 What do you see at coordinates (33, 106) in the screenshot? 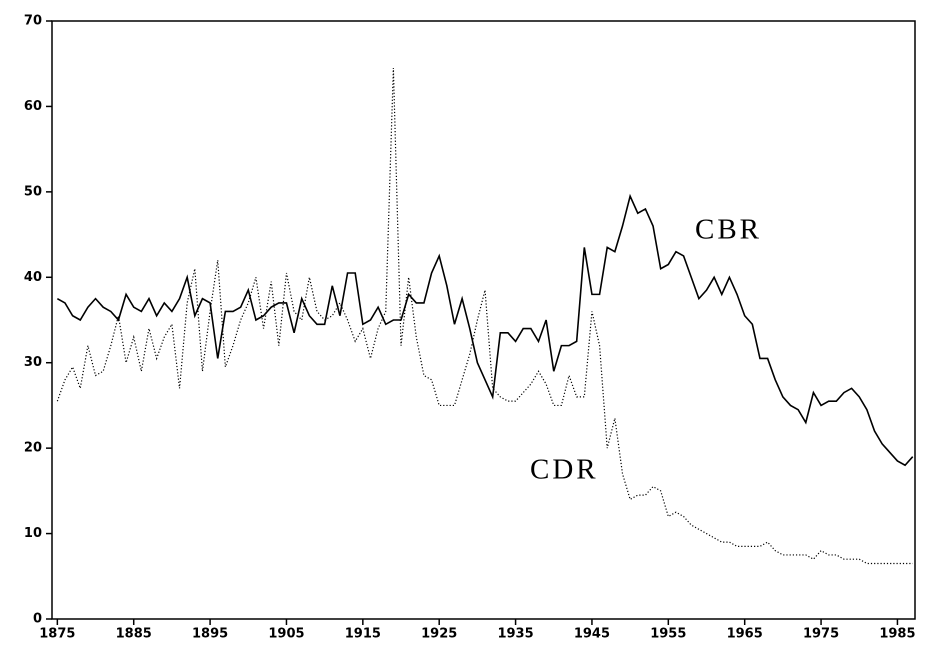
I see `y-tick-label: 60` at bounding box center [33, 106].